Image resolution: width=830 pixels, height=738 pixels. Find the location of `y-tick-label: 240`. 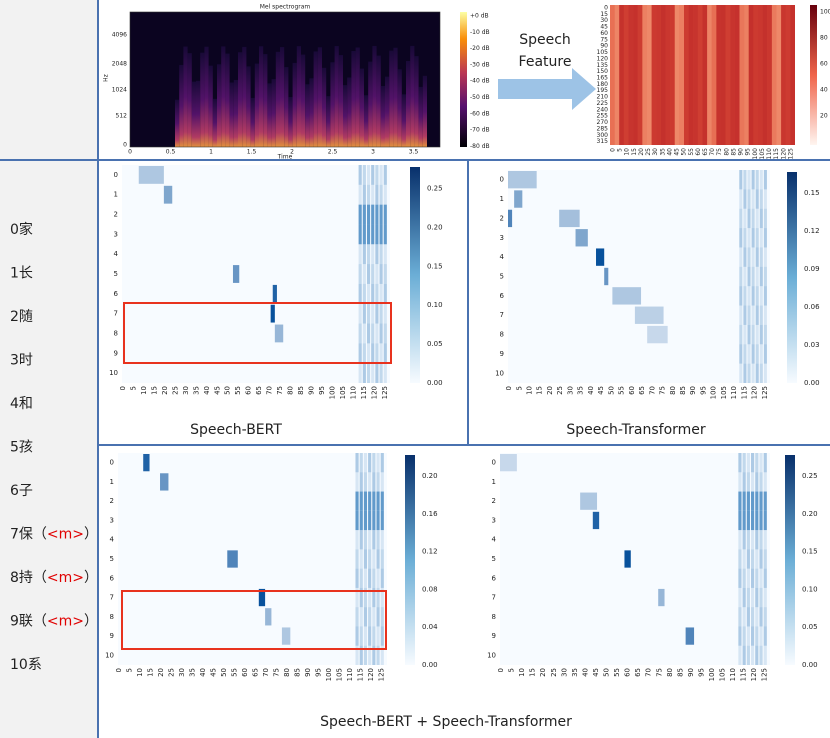

y-tick-label: 240 is located at coordinates (603, 109).